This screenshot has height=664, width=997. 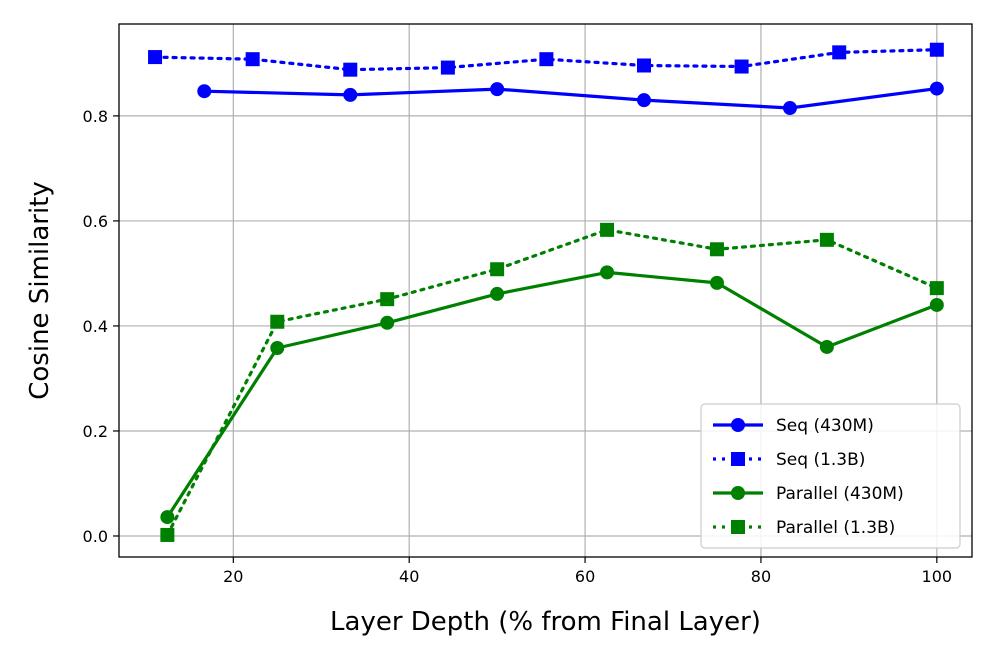 I want to click on y-tick-label: 0.2, so click(x=95, y=431).